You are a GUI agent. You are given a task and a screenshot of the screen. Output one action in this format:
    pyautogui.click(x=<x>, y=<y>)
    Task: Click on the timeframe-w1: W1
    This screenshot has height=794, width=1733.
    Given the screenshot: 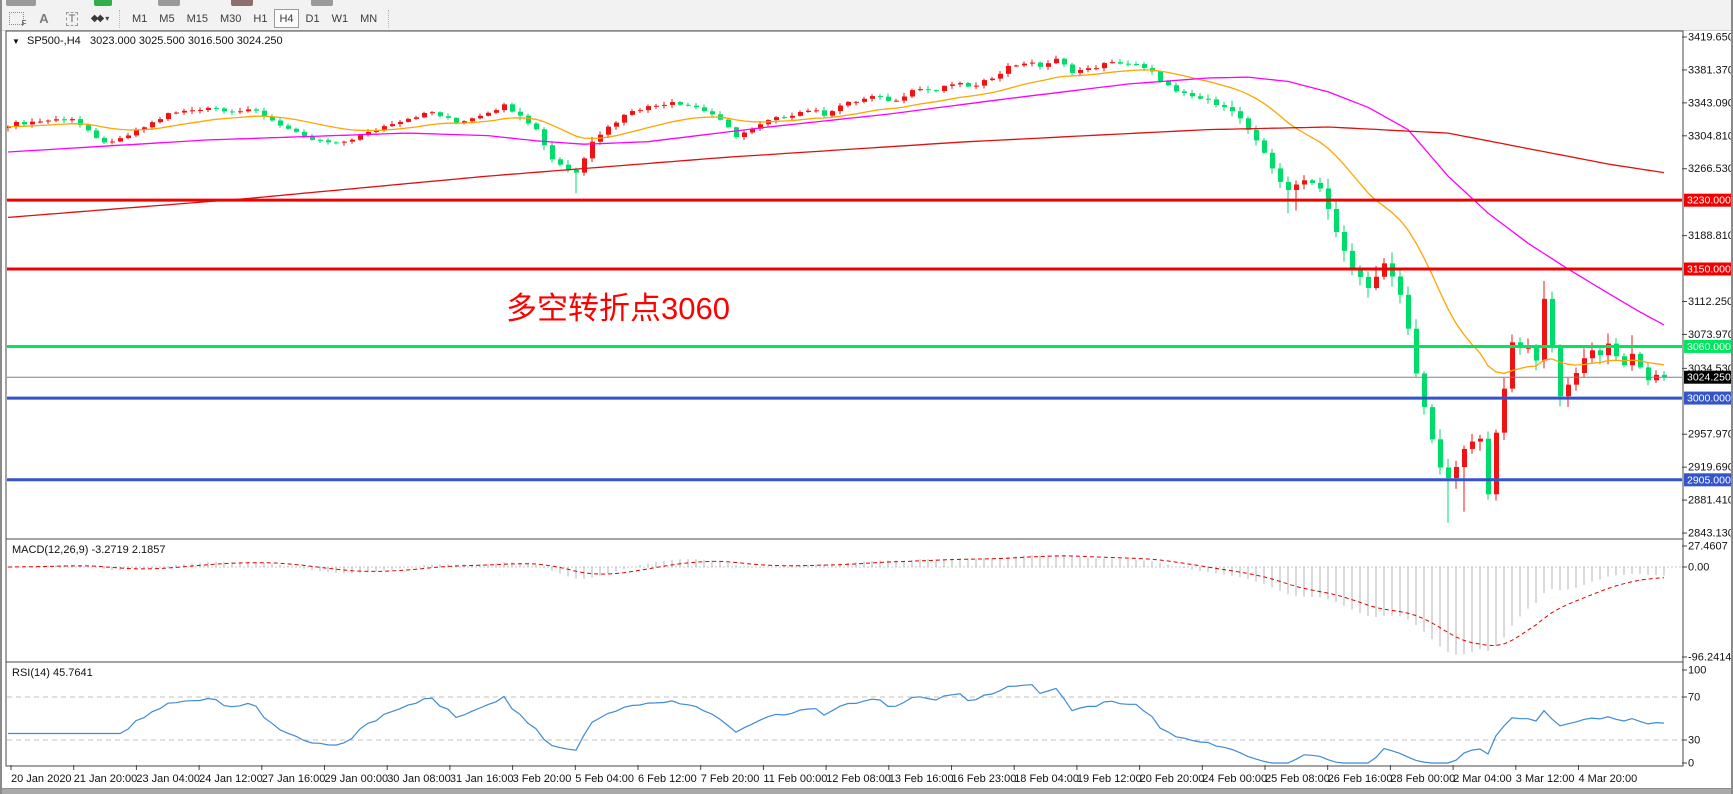 What is the action you would take?
    pyautogui.click(x=340, y=18)
    